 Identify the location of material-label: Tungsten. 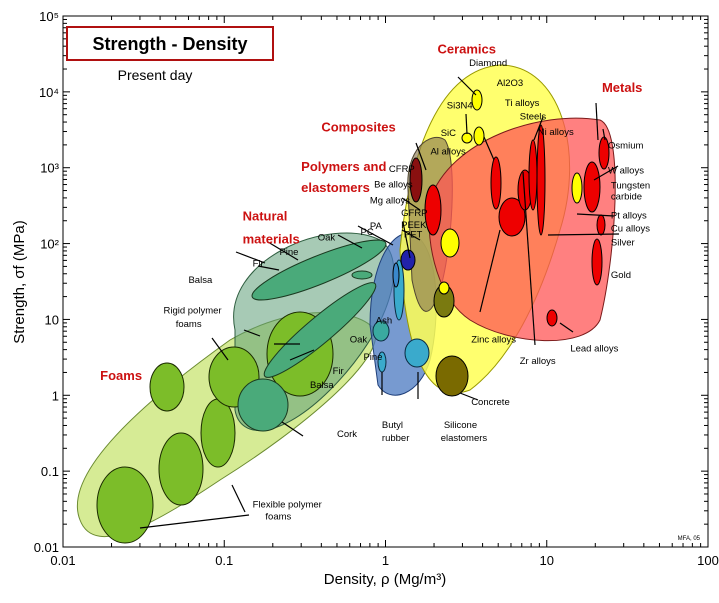
(630, 186).